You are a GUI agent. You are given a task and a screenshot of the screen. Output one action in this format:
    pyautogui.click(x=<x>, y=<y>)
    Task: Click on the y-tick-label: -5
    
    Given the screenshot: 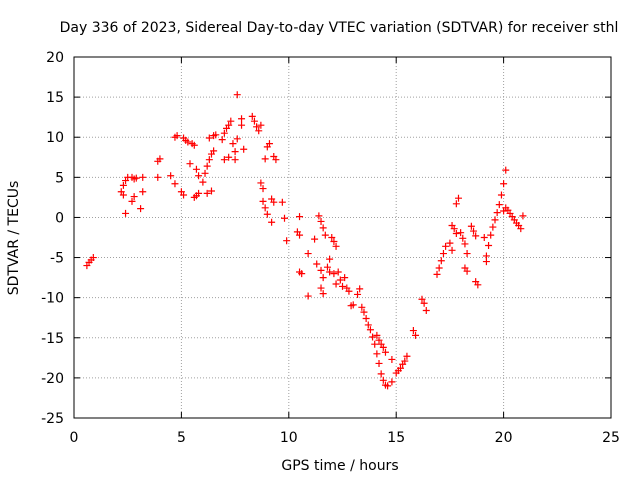 What is the action you would take?
    pyautogui.click(x=57, y=259)
    